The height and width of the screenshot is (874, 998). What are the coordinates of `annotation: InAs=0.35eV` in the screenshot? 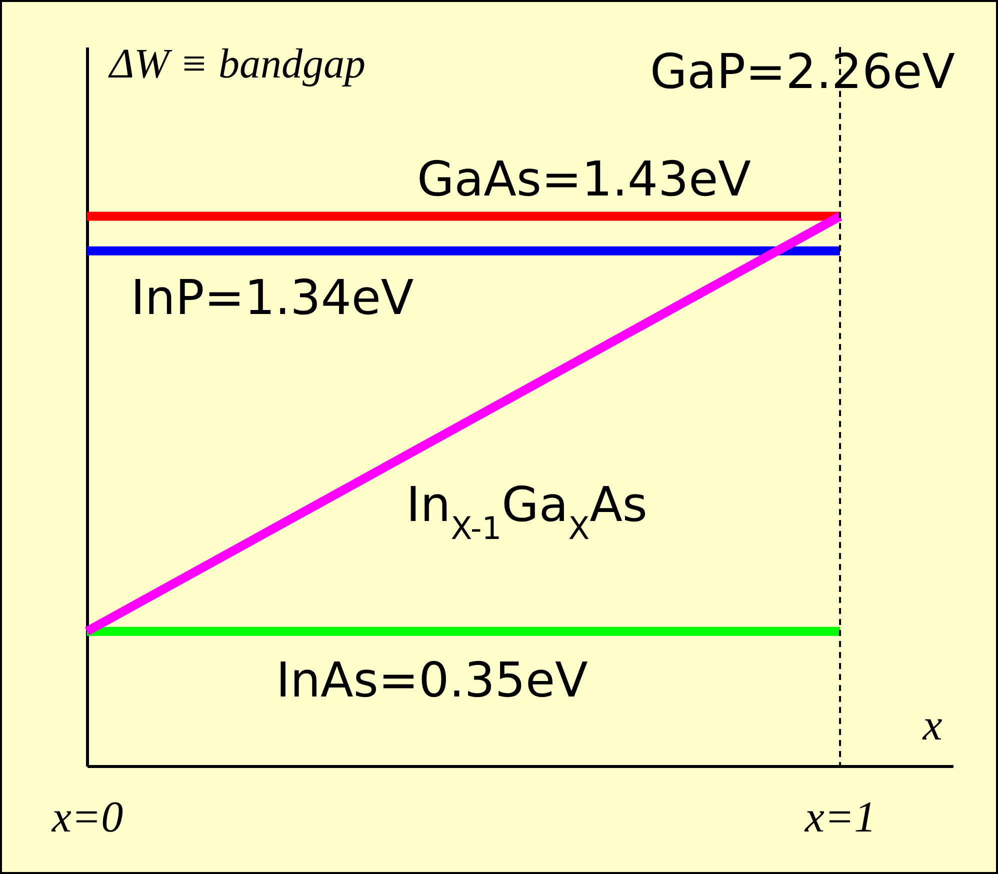 It's located at (432, 680).